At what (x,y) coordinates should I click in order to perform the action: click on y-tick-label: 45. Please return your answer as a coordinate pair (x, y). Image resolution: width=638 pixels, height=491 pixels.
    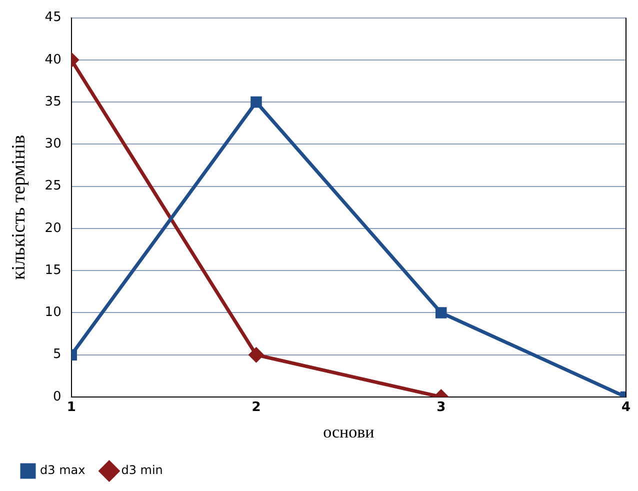
    Looking at the image, I should click on (53, 18).